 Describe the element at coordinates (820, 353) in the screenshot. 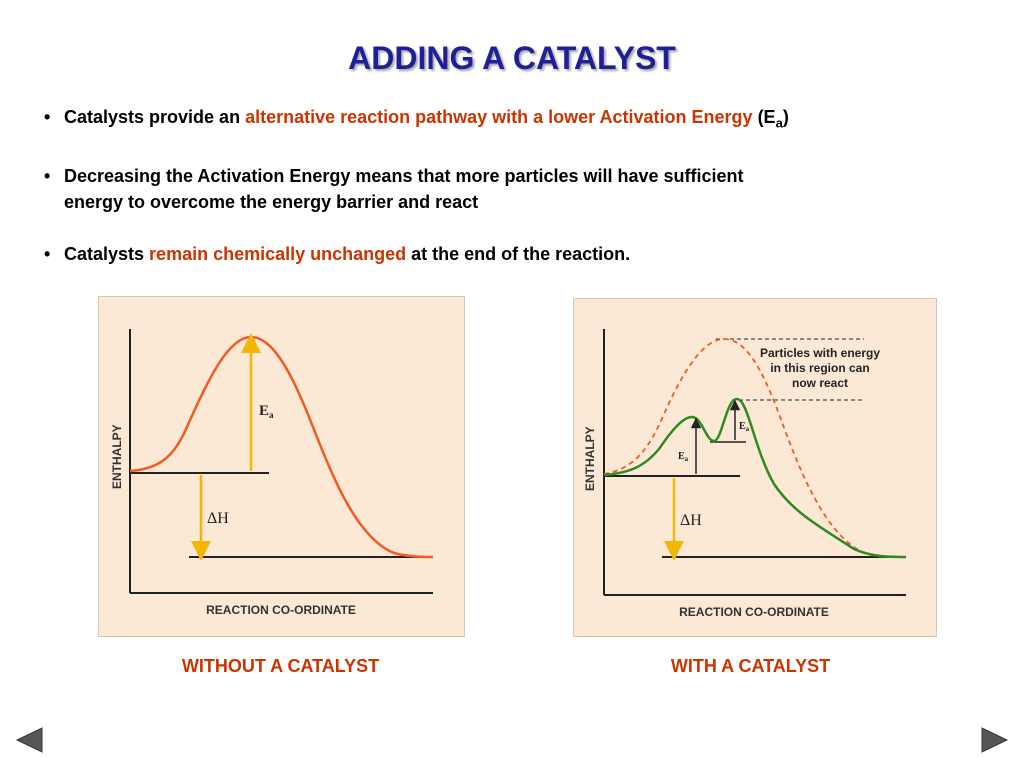

I see `note-line-1: Particles with energy` at that location.